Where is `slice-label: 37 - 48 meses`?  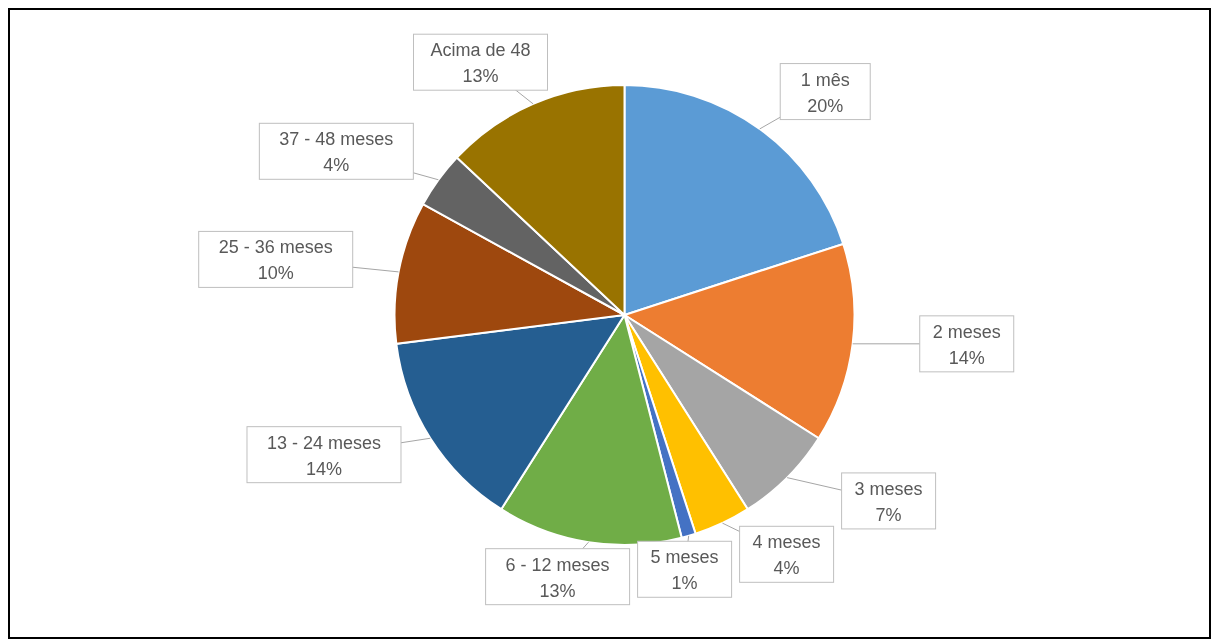
slice-label: 37 - 48 meses is located at coordinates (336, 139).